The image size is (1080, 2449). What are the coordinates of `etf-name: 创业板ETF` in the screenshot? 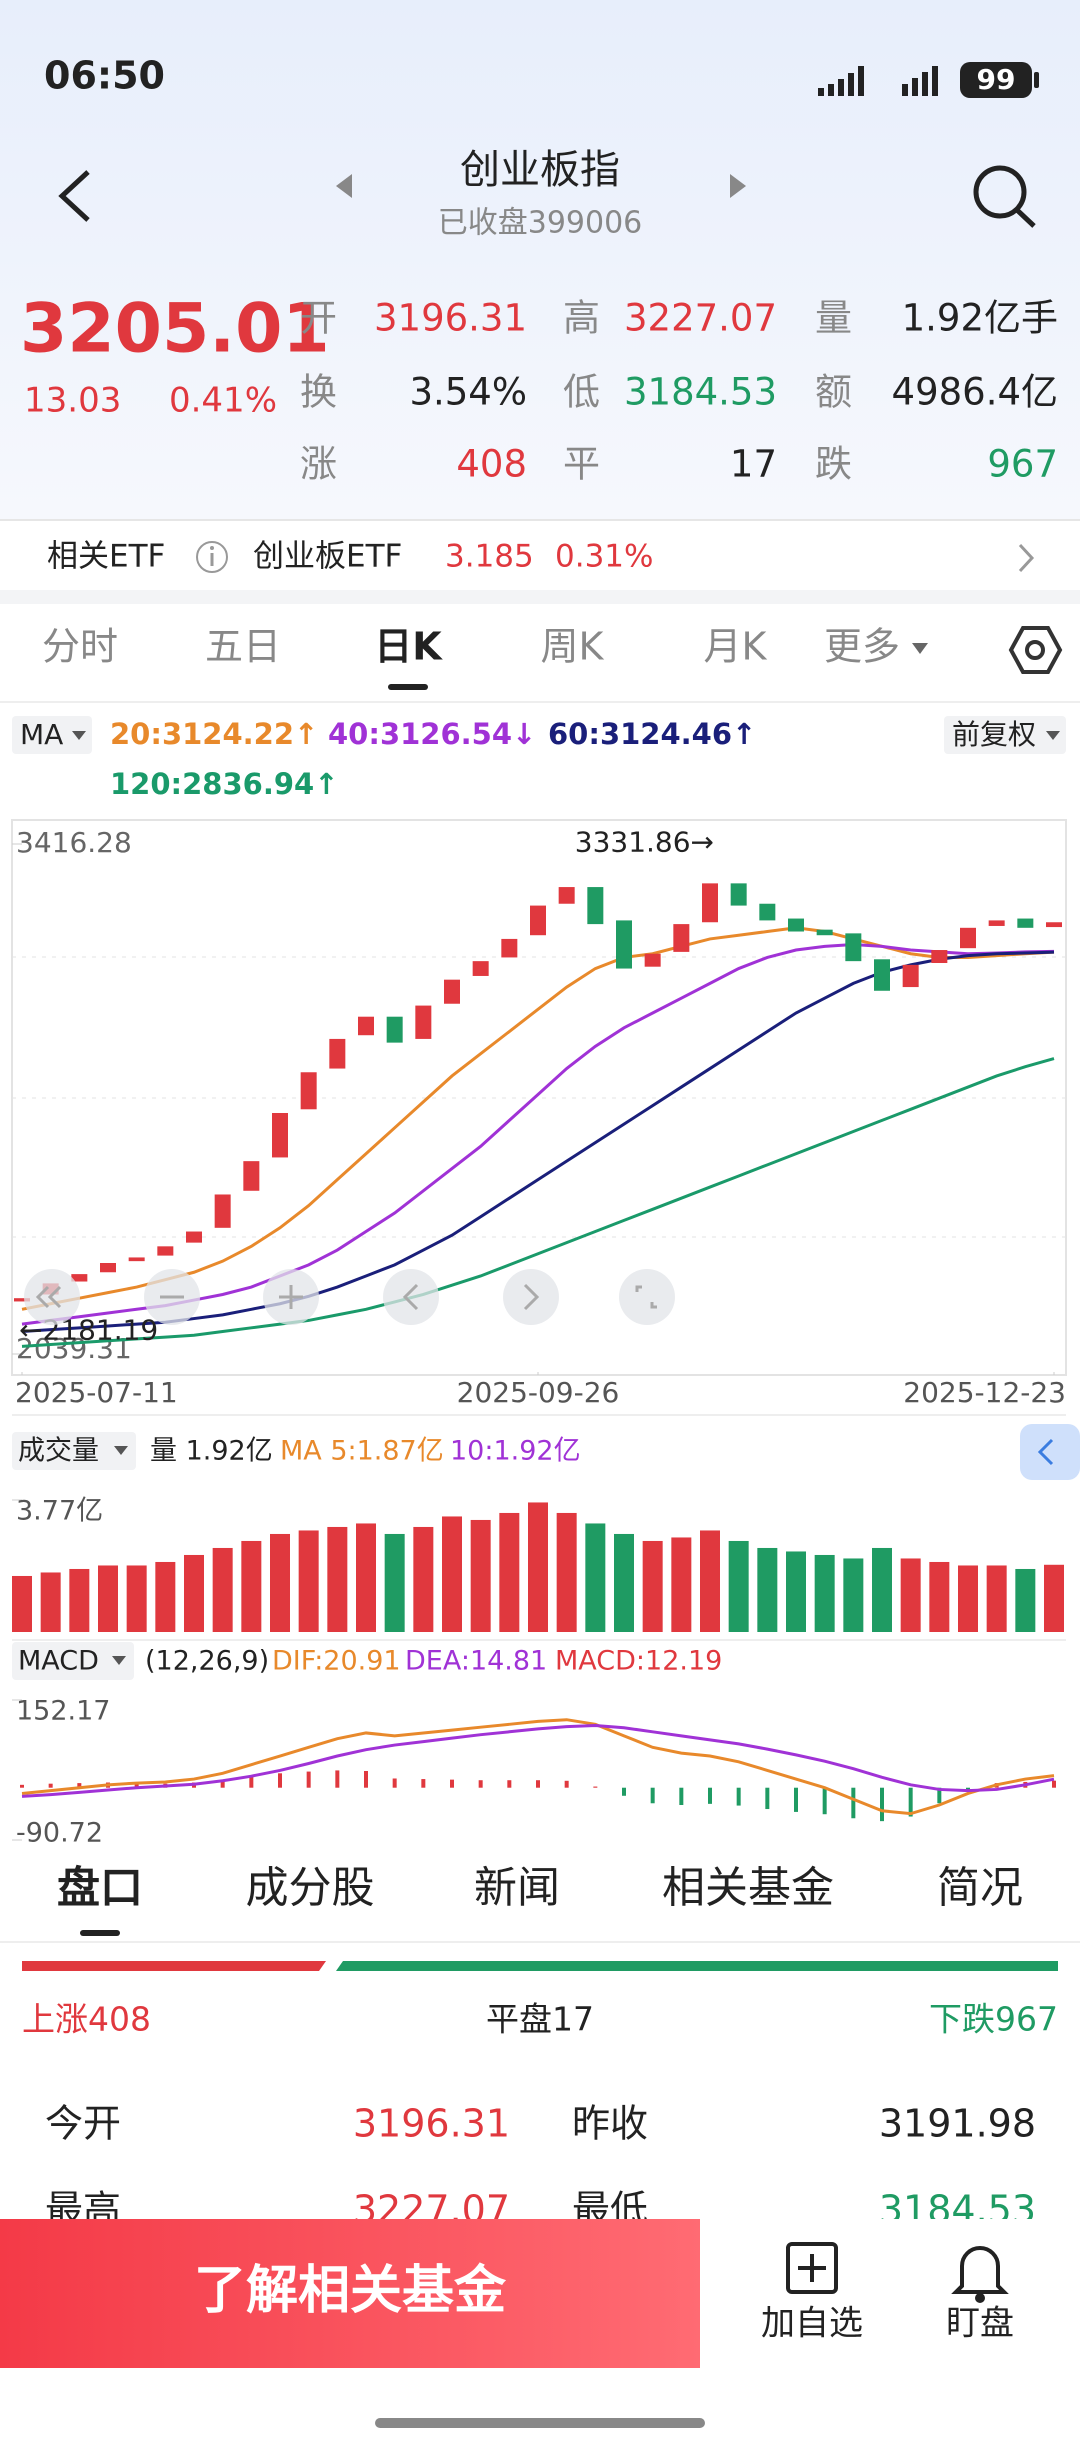 It's located at (327, 557).